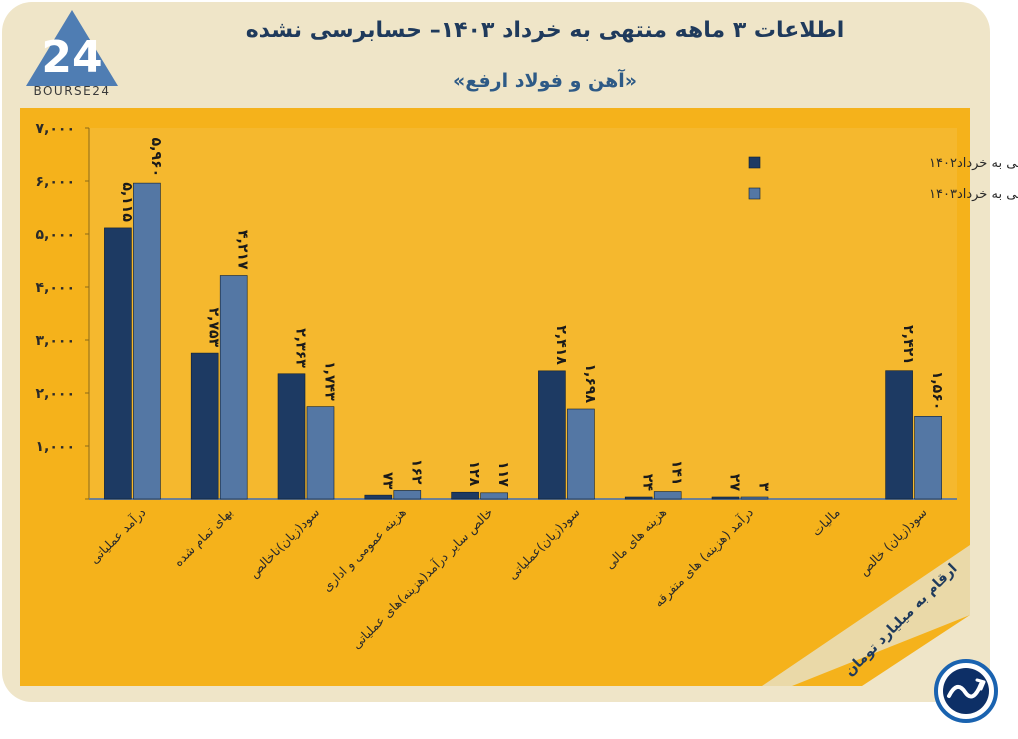 This screenshot has height=739, width=1018. Describe the element at coordinates (677, 473) in the screenshot. I see `data-label: ۱۴۱` at that location.